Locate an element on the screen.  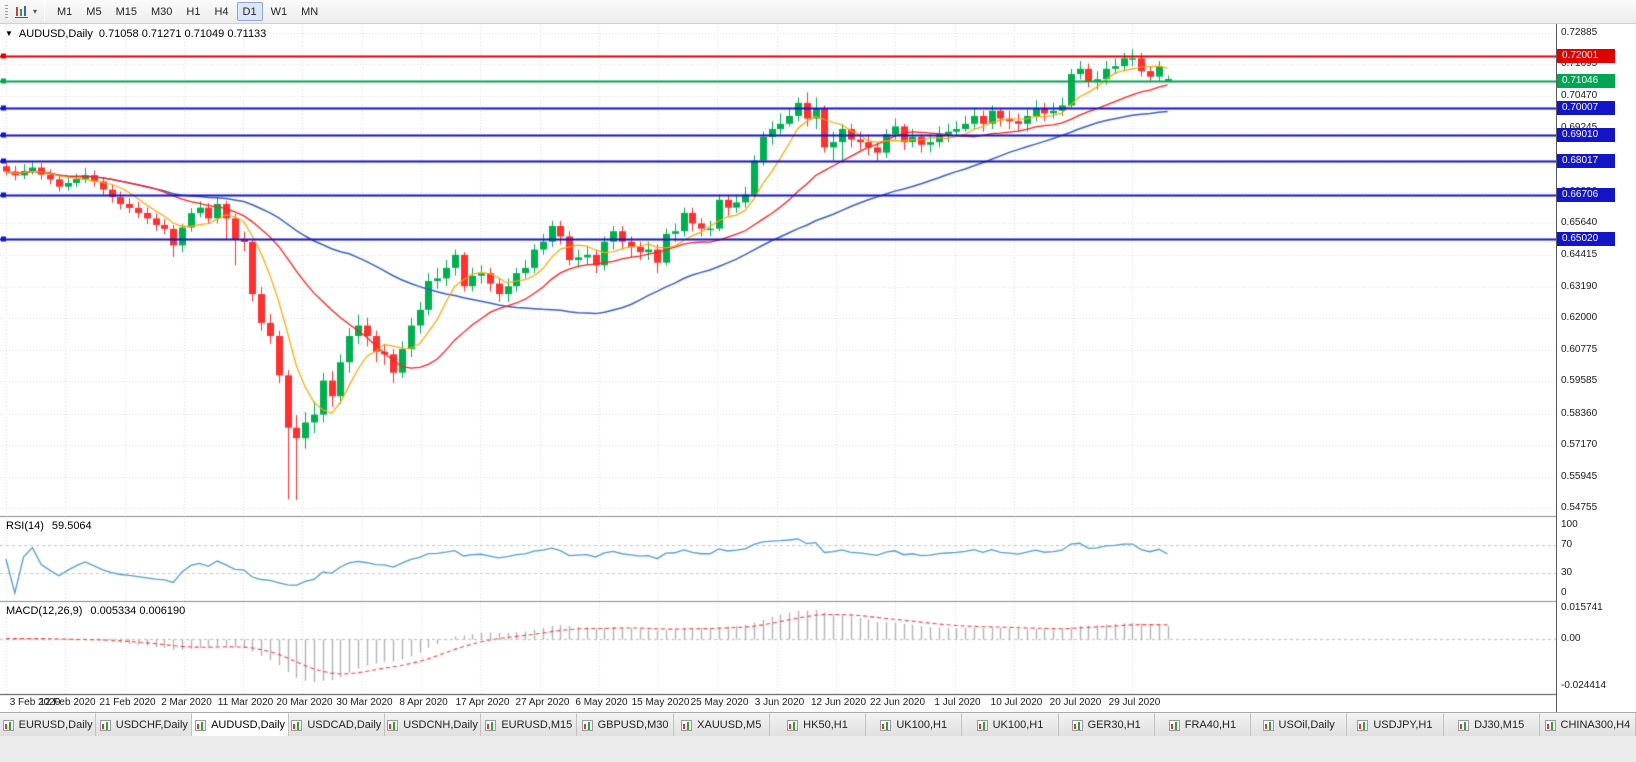
chart-tab-label: HK50,H1 is located at coordinates (825, 725).